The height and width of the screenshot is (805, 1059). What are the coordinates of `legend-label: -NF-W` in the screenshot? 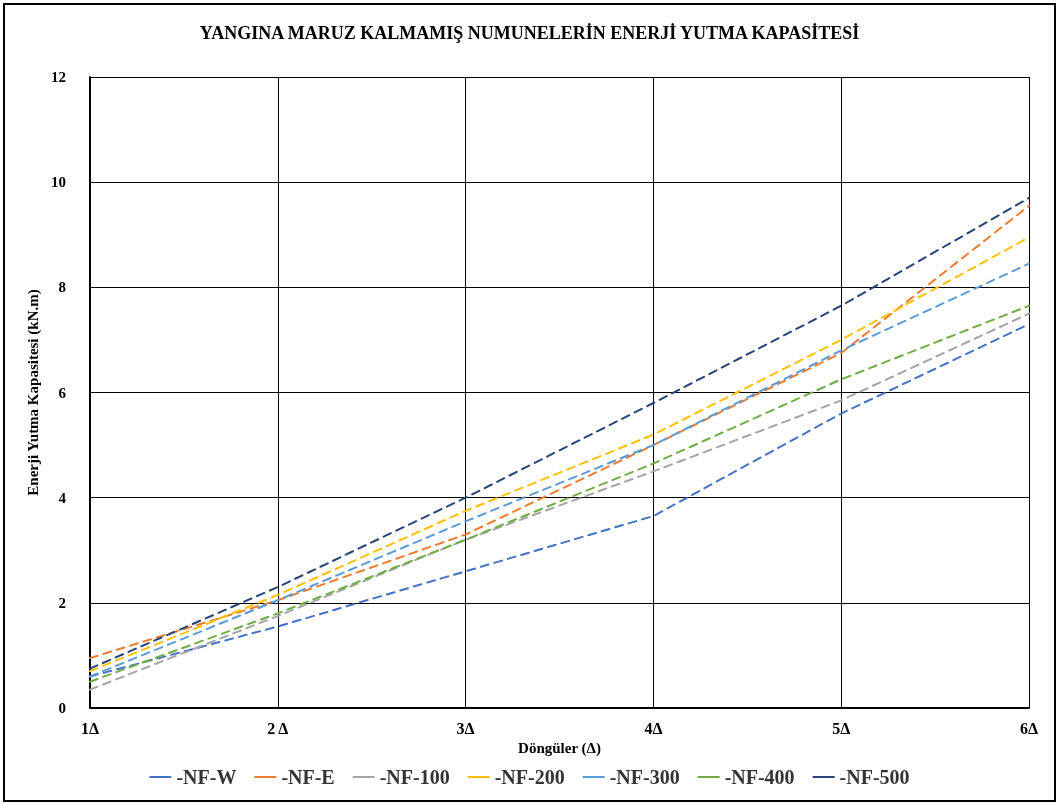 It's located at (206, 777).